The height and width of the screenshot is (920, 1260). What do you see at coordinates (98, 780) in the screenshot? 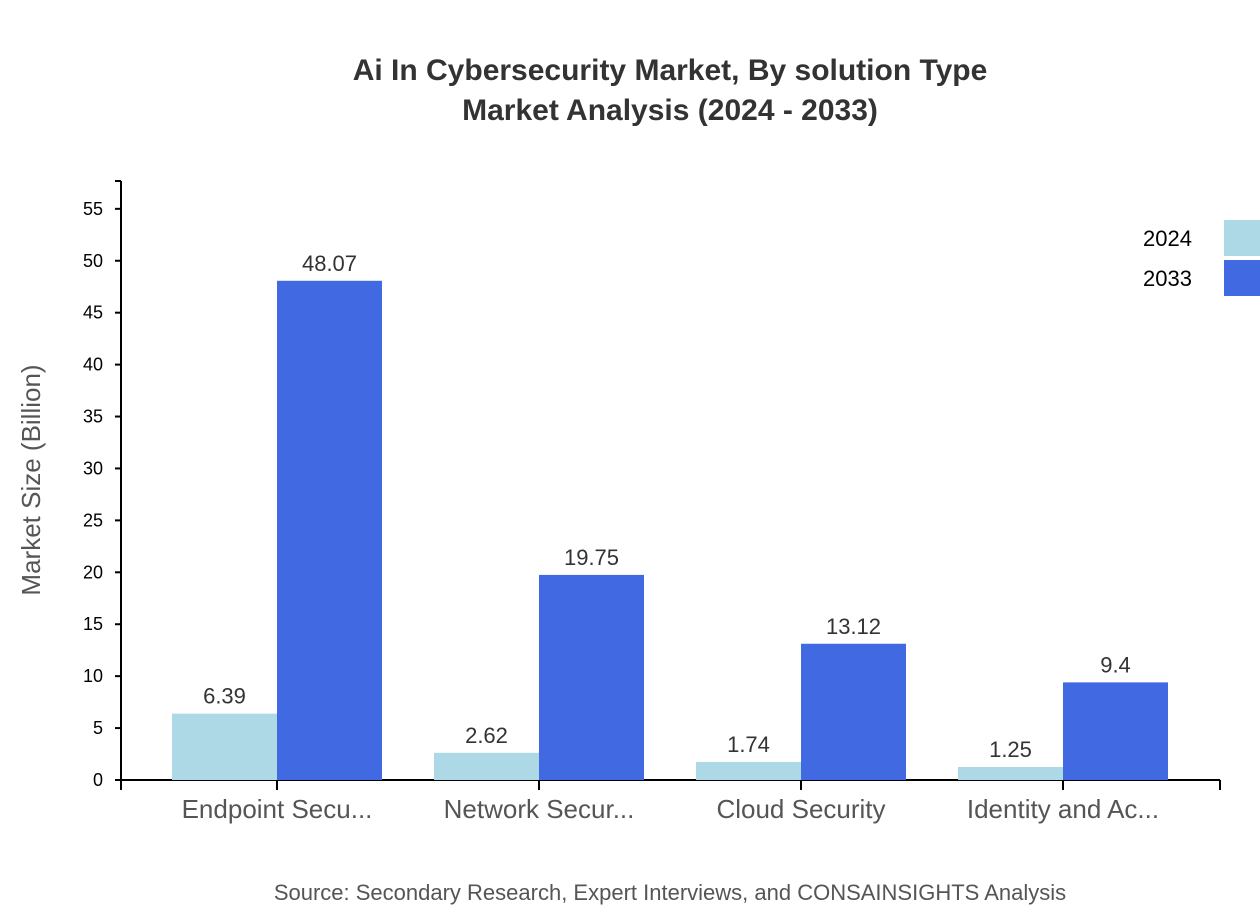
I see `y-tick-label: 0` at bounding box center [98, 780].